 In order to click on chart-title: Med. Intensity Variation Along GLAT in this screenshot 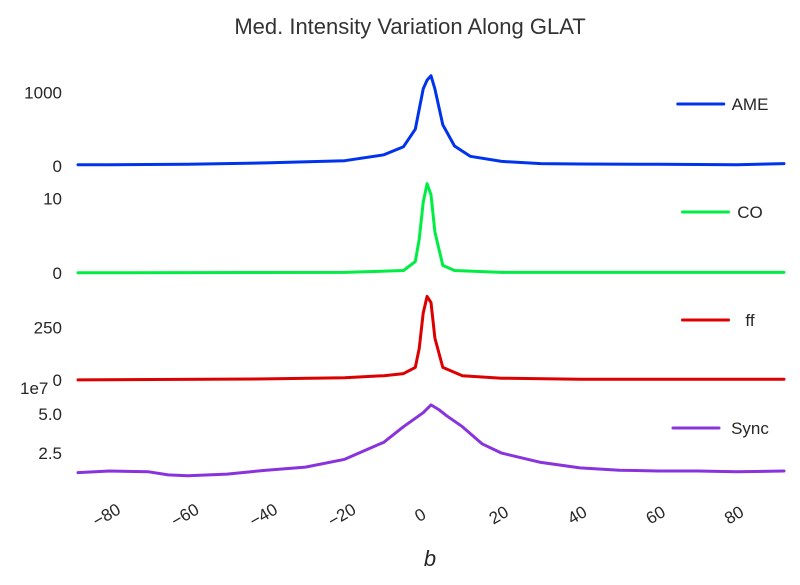, I will do `click(409, 26)`.